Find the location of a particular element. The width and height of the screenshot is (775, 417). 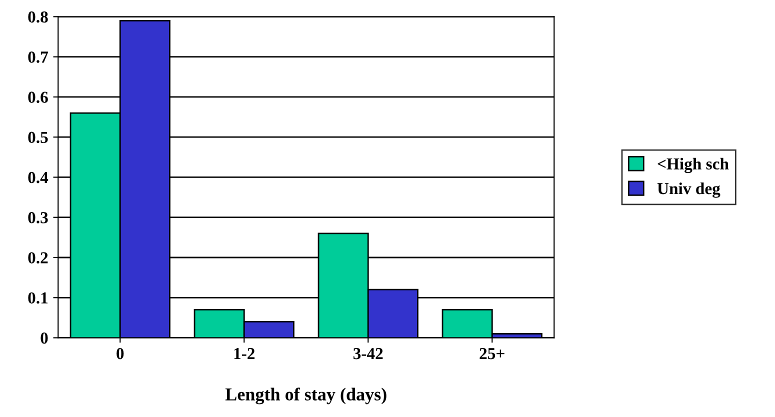

y-tick-label: 0 is located at coordinates (44, 338).